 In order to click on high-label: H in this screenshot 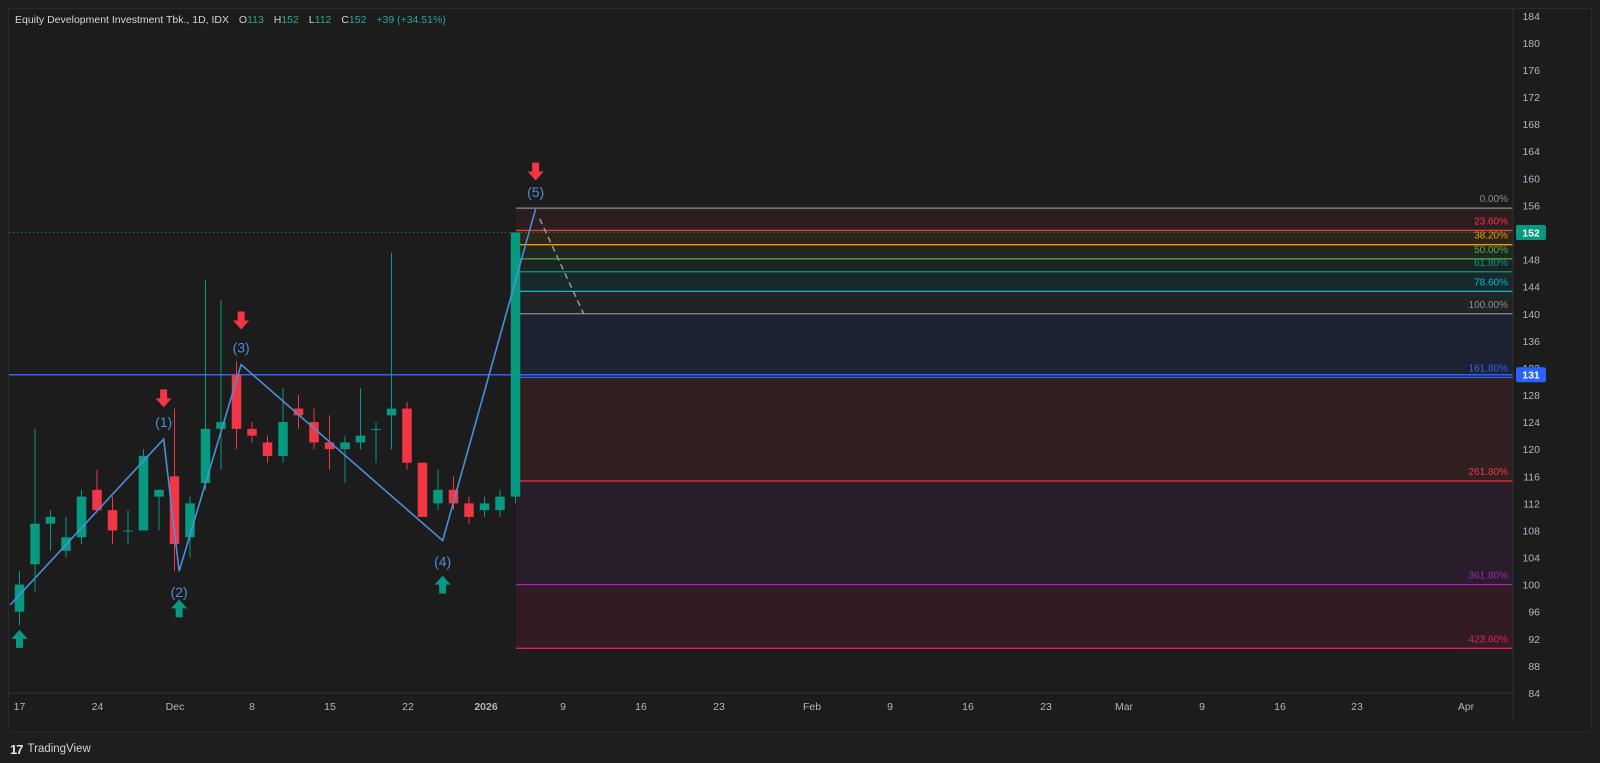, I will do `click(277, 20)`.